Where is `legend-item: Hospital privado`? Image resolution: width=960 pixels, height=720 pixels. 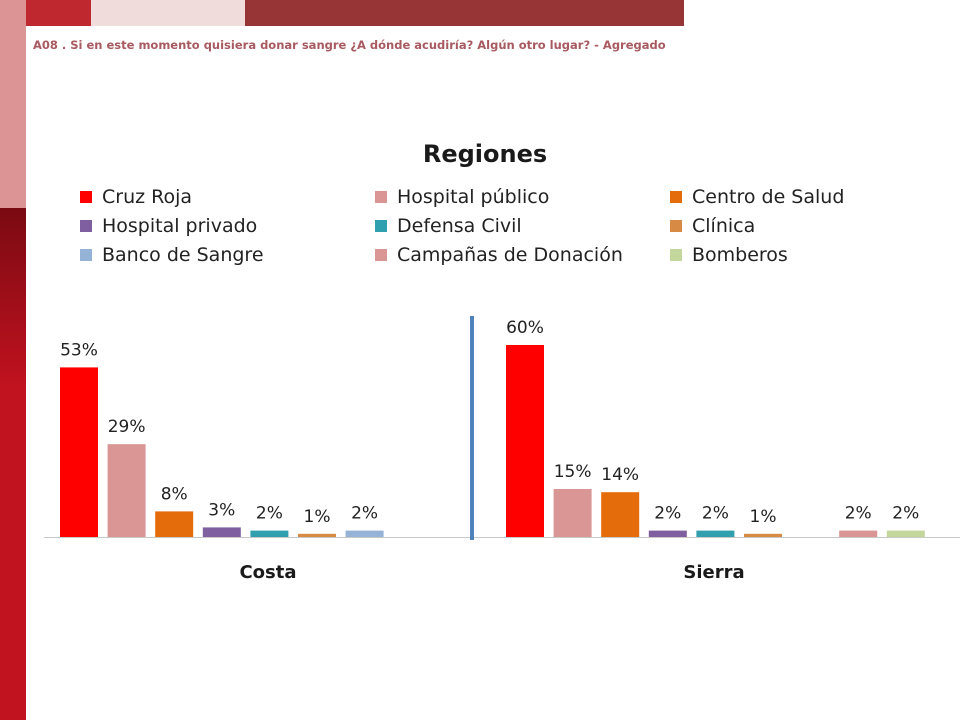
legend-item: Hospital privado is located at coordinates (227, 226).